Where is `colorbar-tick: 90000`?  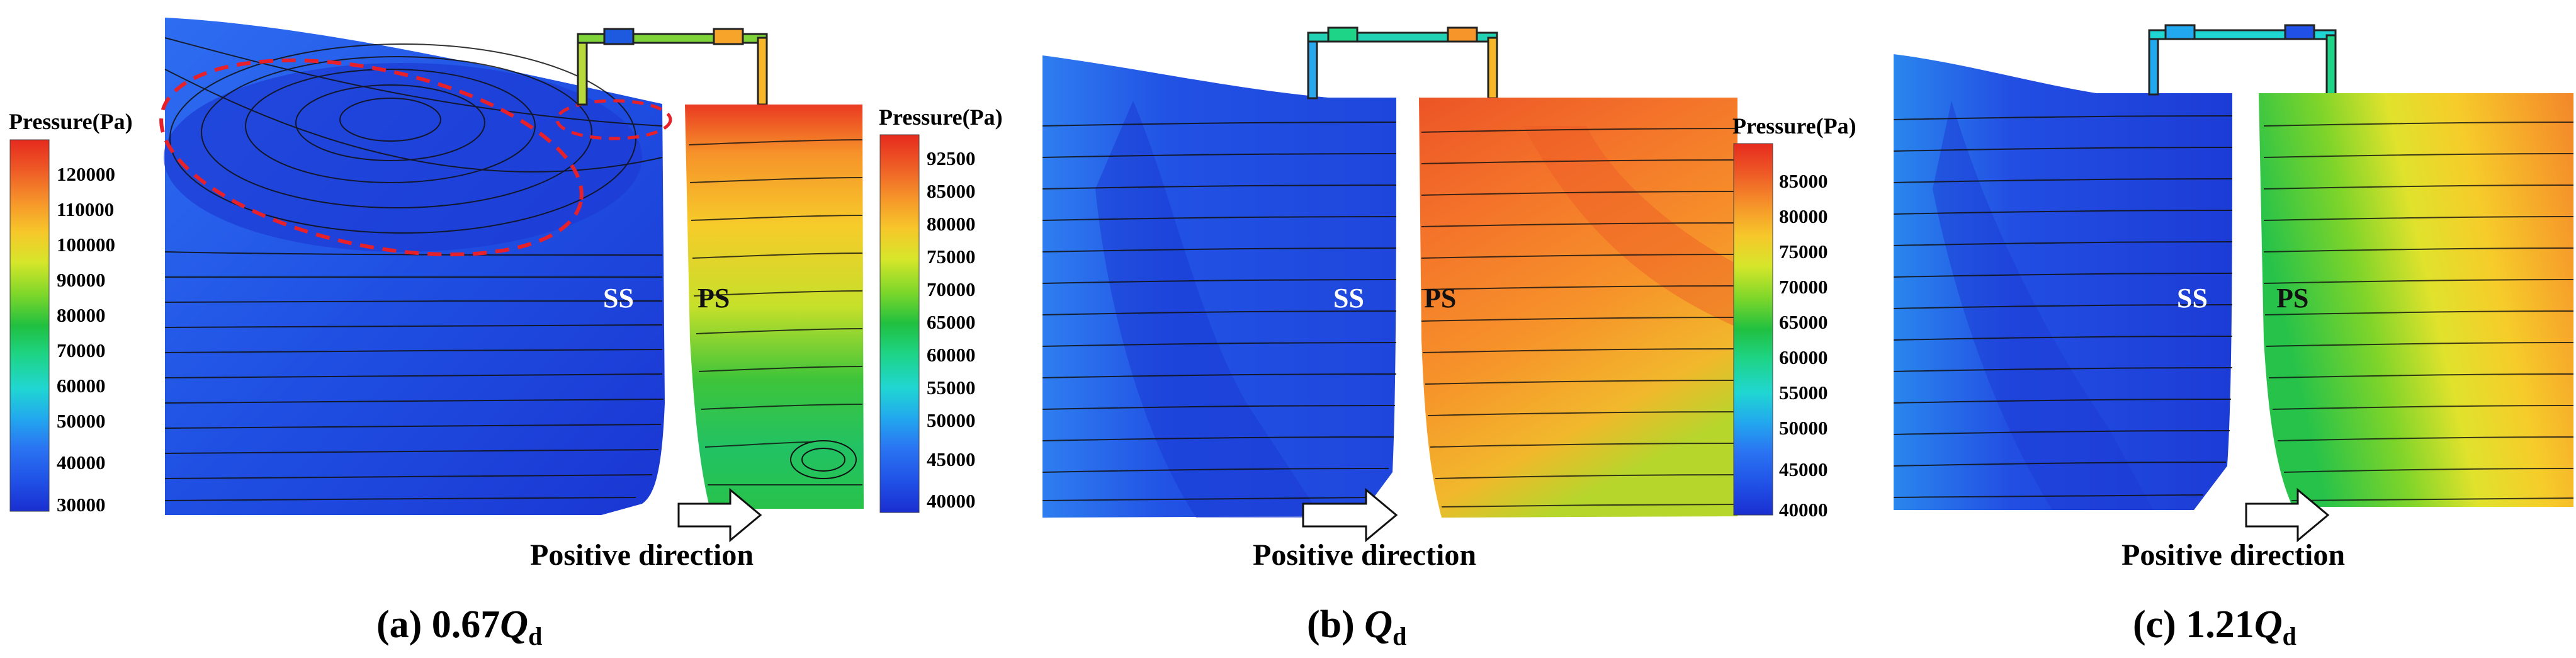 colorbar-tick: 90000 is located at coordinates (81, 280).